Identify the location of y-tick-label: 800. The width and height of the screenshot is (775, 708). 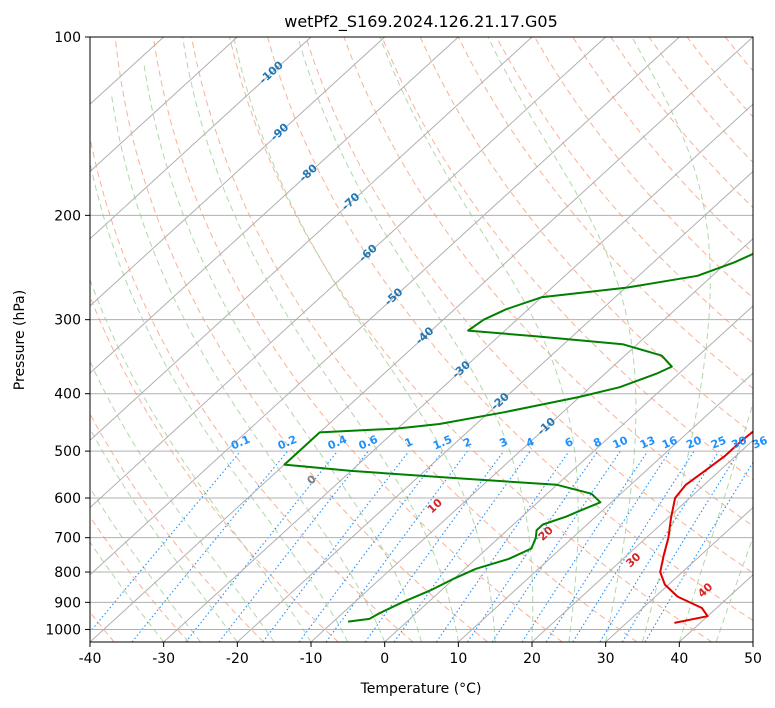
(67, 573).